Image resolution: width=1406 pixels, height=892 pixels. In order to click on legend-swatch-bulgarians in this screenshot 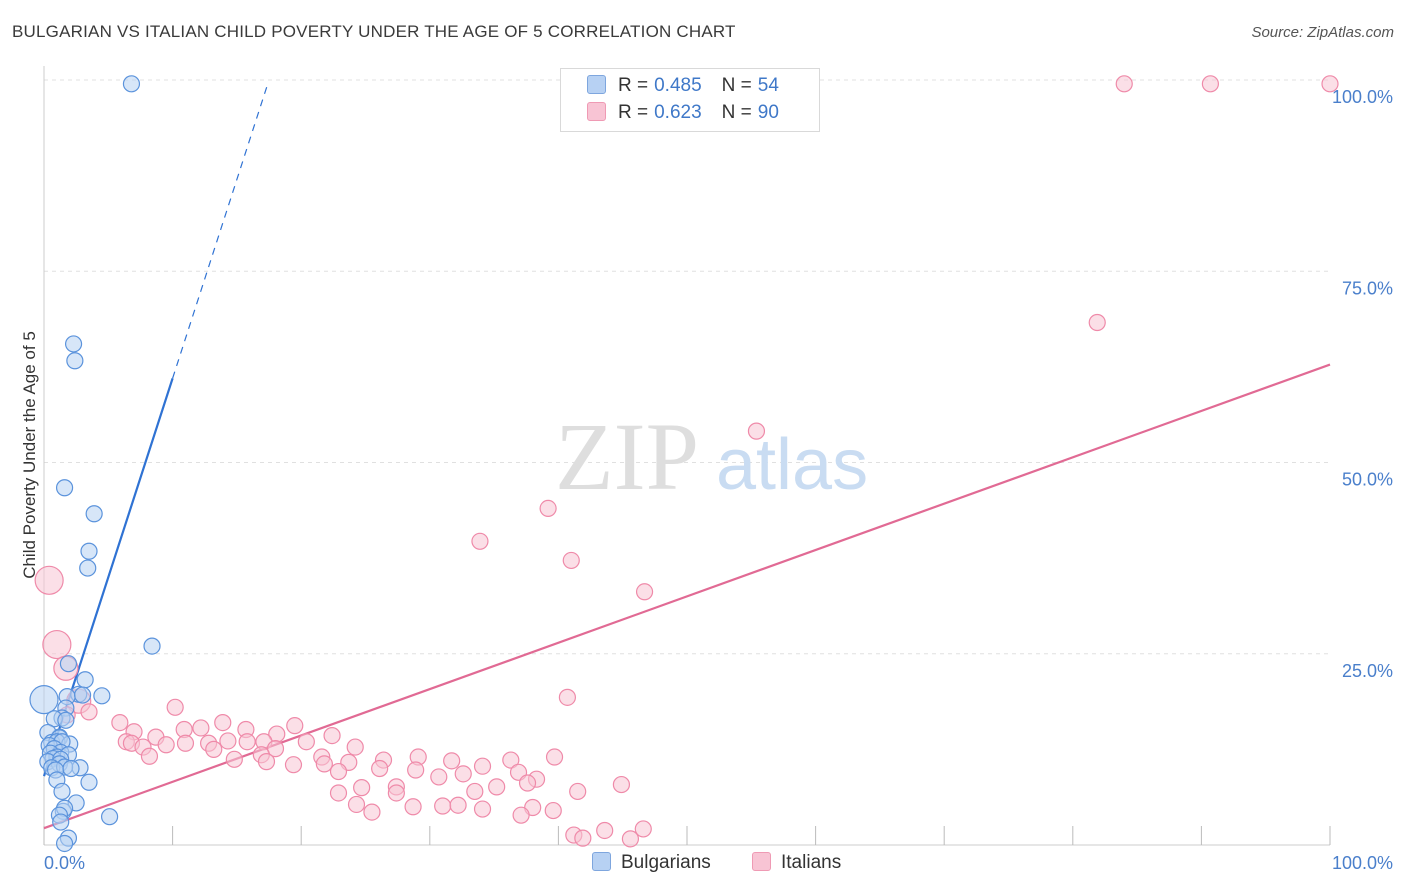, I will do `click(596, 84)`.